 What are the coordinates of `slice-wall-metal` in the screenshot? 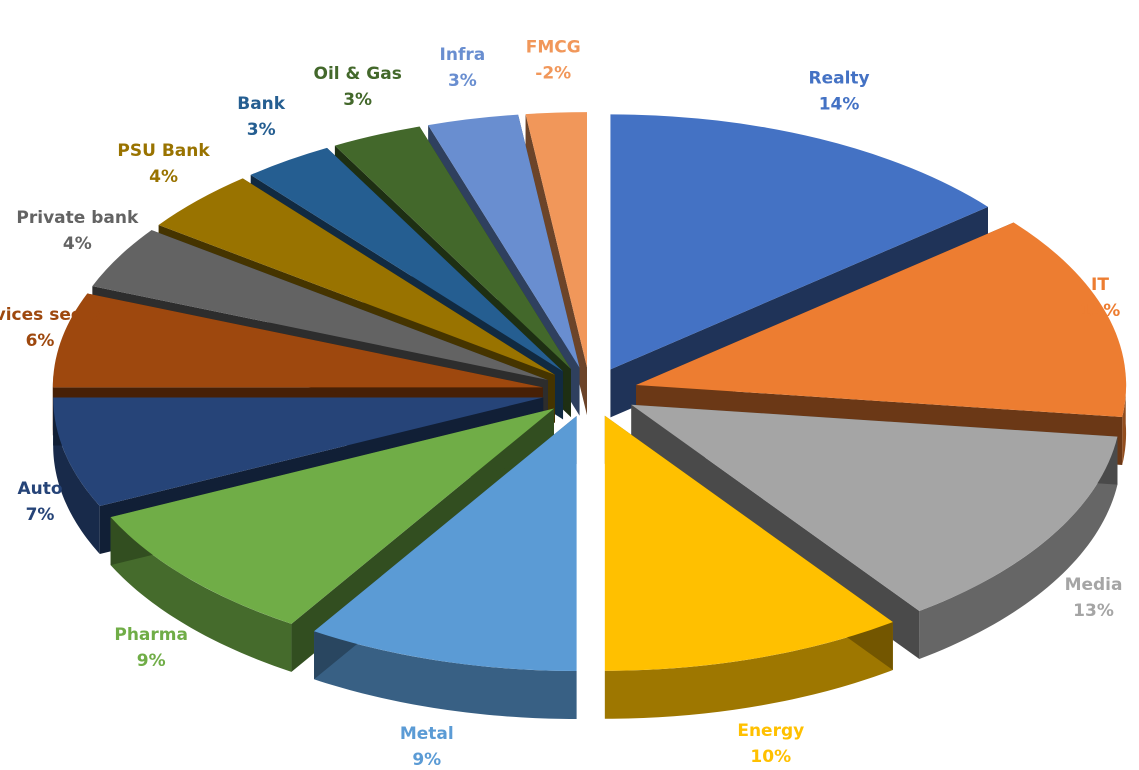 It's located at (445, 675).